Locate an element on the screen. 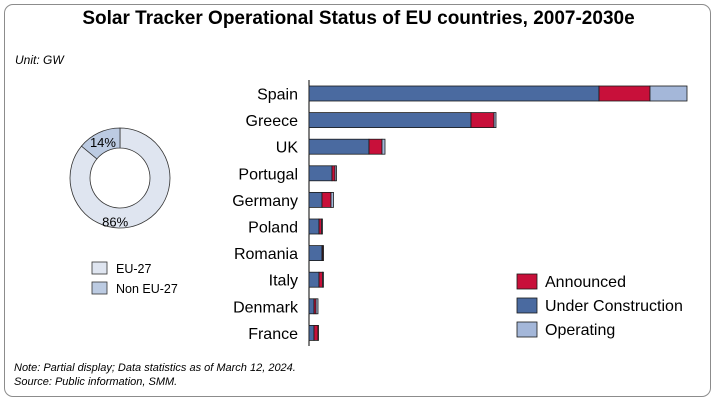 The image size is (717, 403). category-label: France is located at coordinates (273, 334).